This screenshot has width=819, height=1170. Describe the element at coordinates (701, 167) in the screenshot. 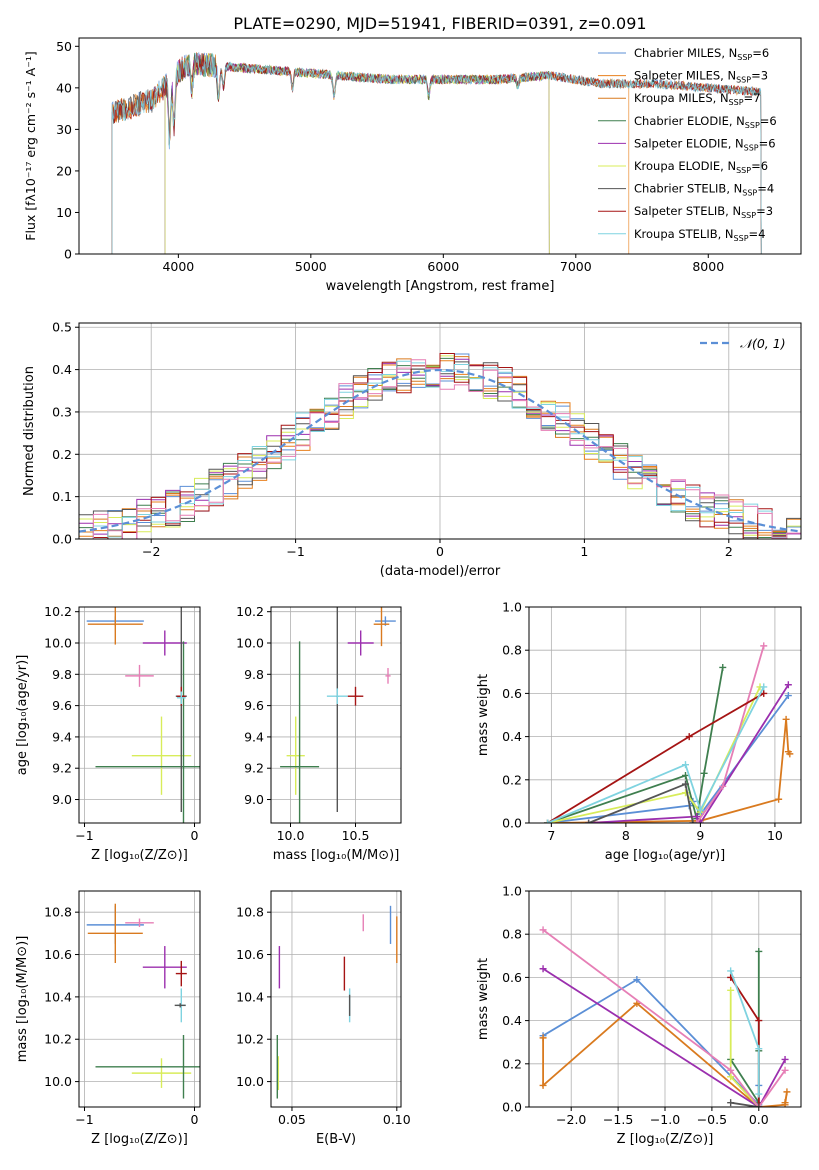

I see `legend-label: Kroupa ELODIE, NSSP=6` at that location.